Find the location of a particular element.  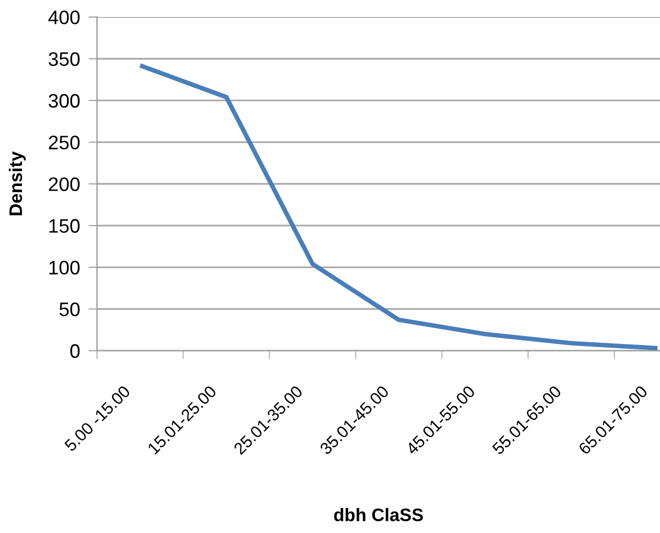

y-tick-label: 400 is located at coordinates (64, 17).